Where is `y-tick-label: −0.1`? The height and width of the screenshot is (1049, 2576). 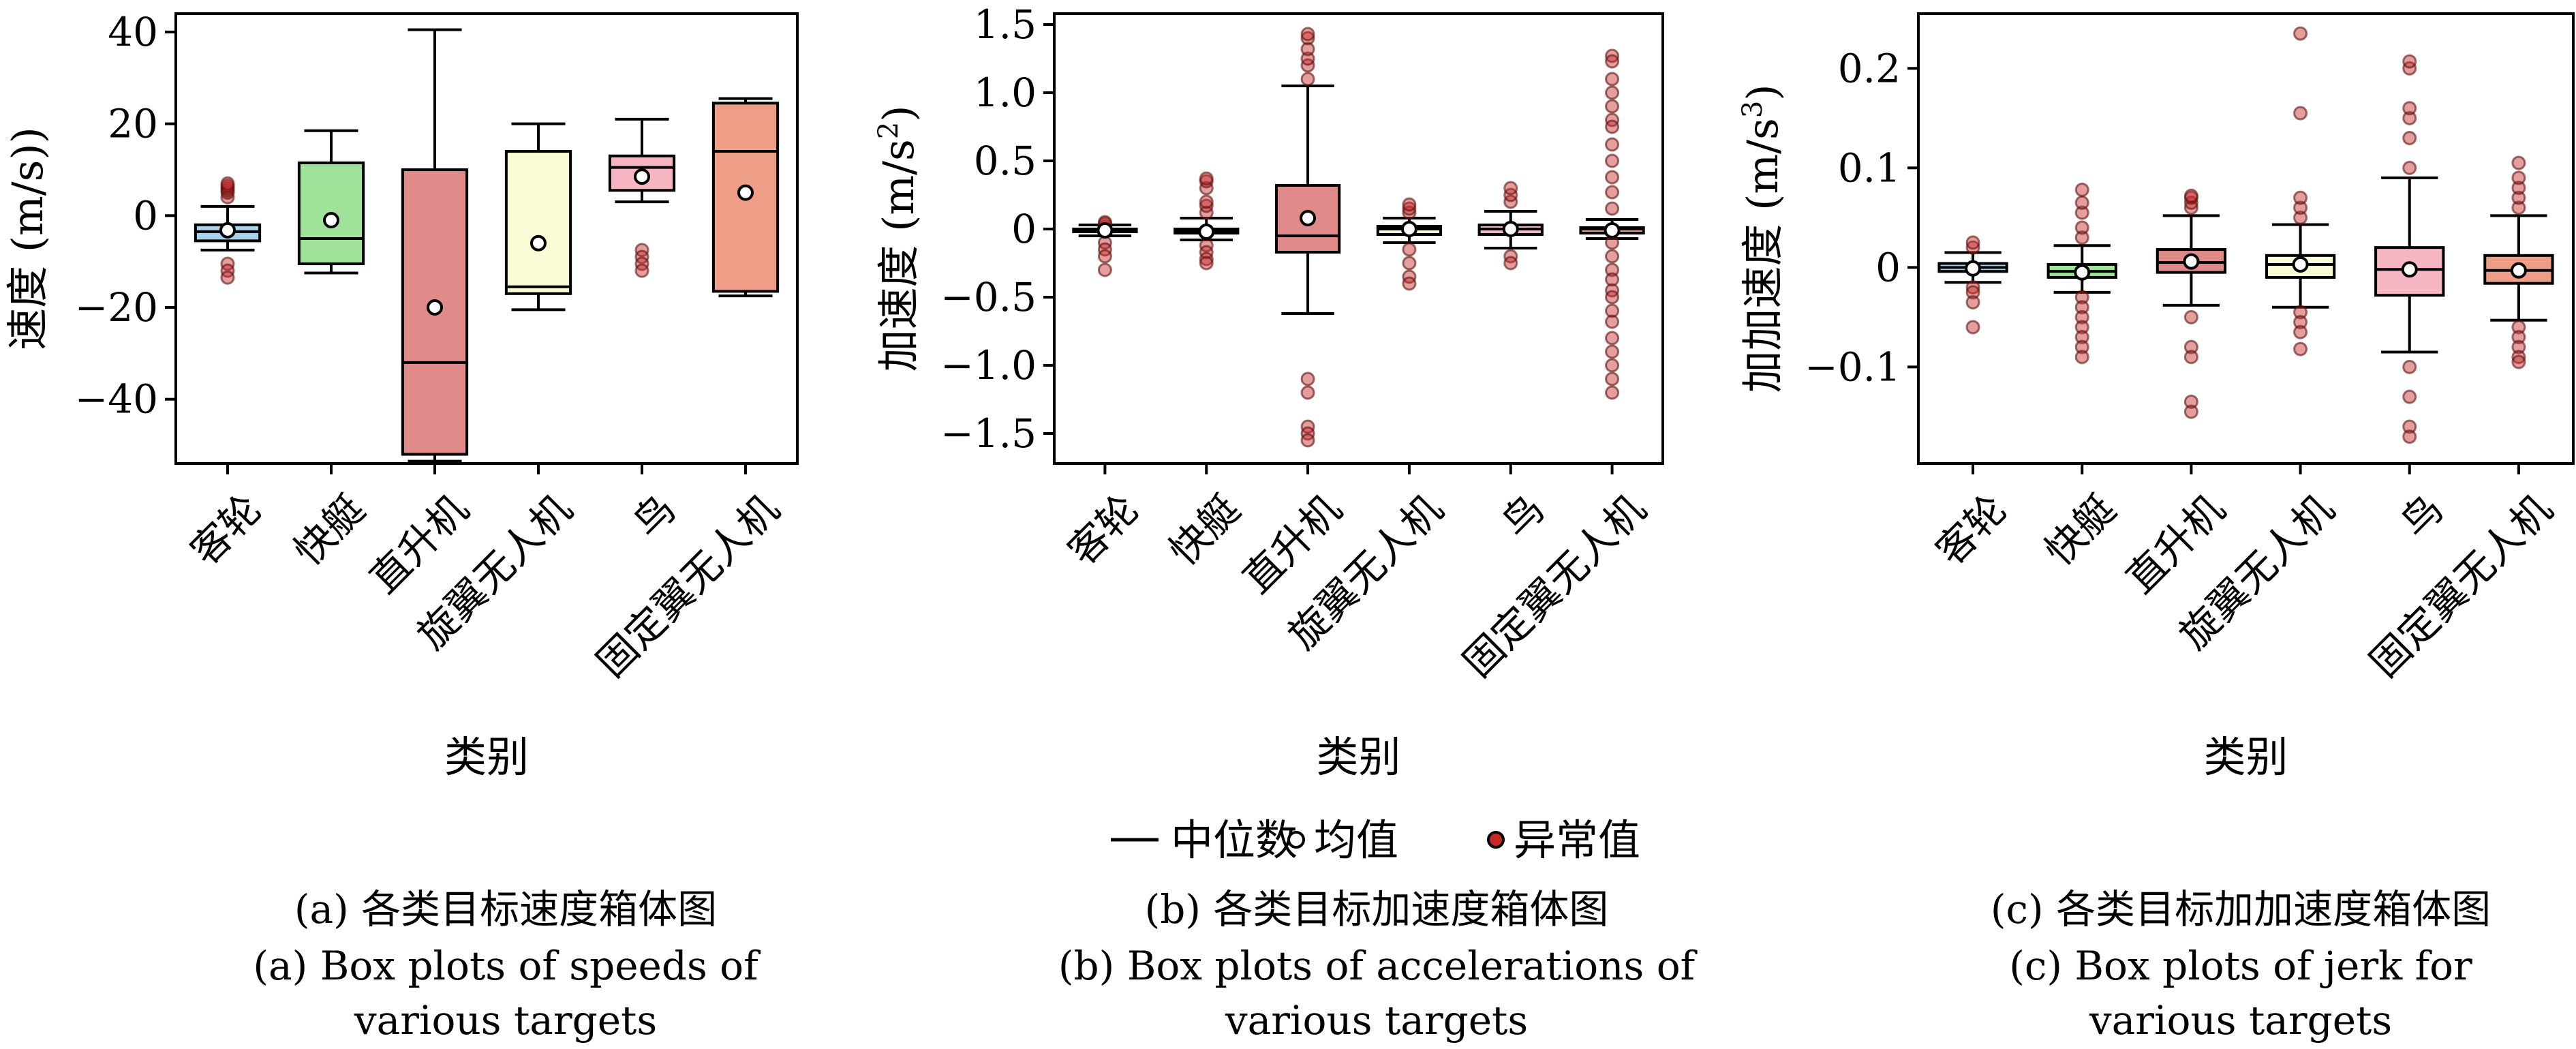 y-tick-label: −0.1 is located at coordinates (1853, 367).